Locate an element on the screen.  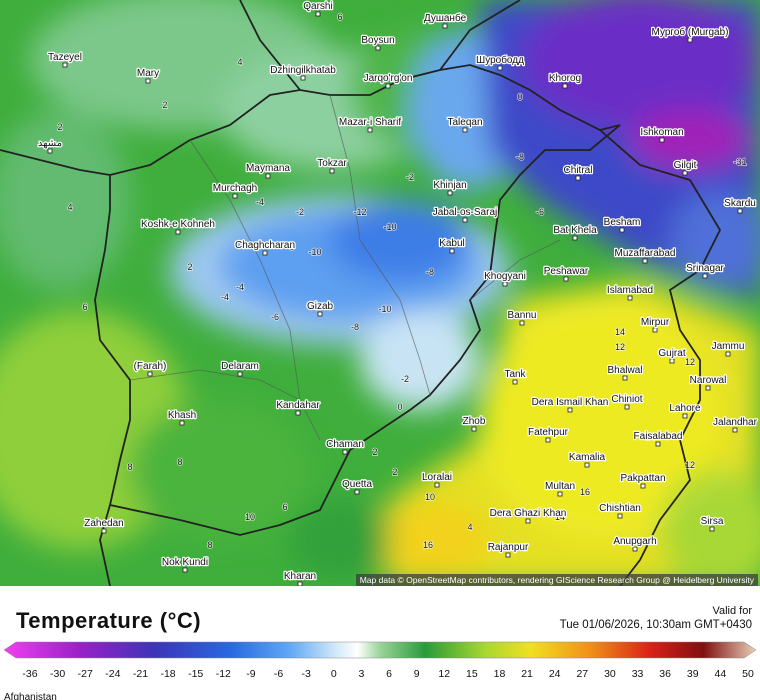
scale-tick-label: -30 is located at coordinates (57, 674).